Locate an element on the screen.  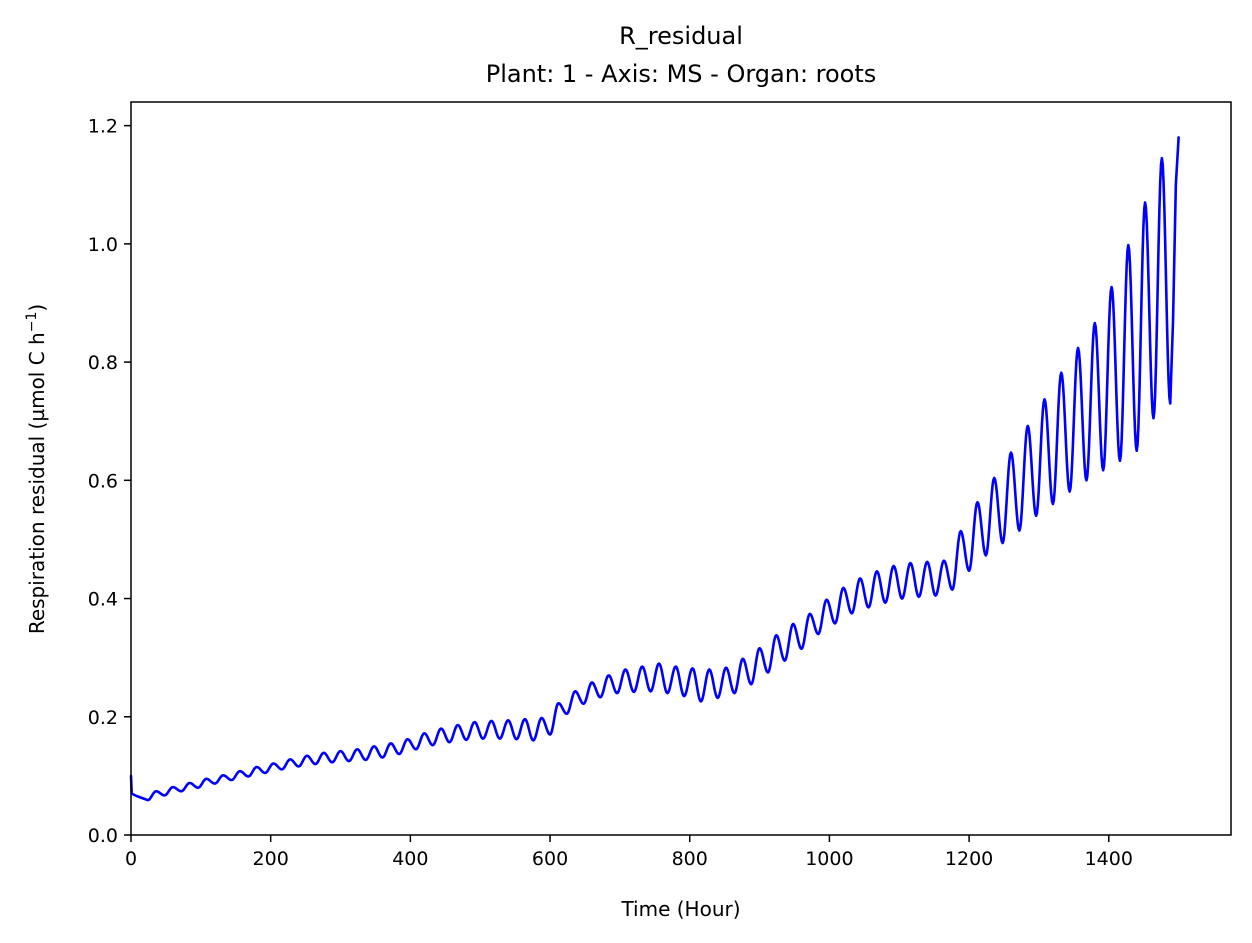
y-axis-label-main: Respiration residual (µmol C h is located at coordinates (37, 483).